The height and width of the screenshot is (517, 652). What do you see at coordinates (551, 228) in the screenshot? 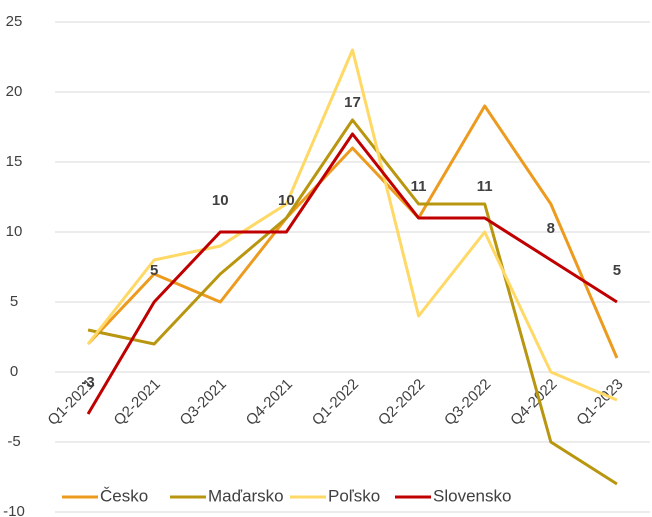
I see `data-label: 8` at bounding box center [551, 228].